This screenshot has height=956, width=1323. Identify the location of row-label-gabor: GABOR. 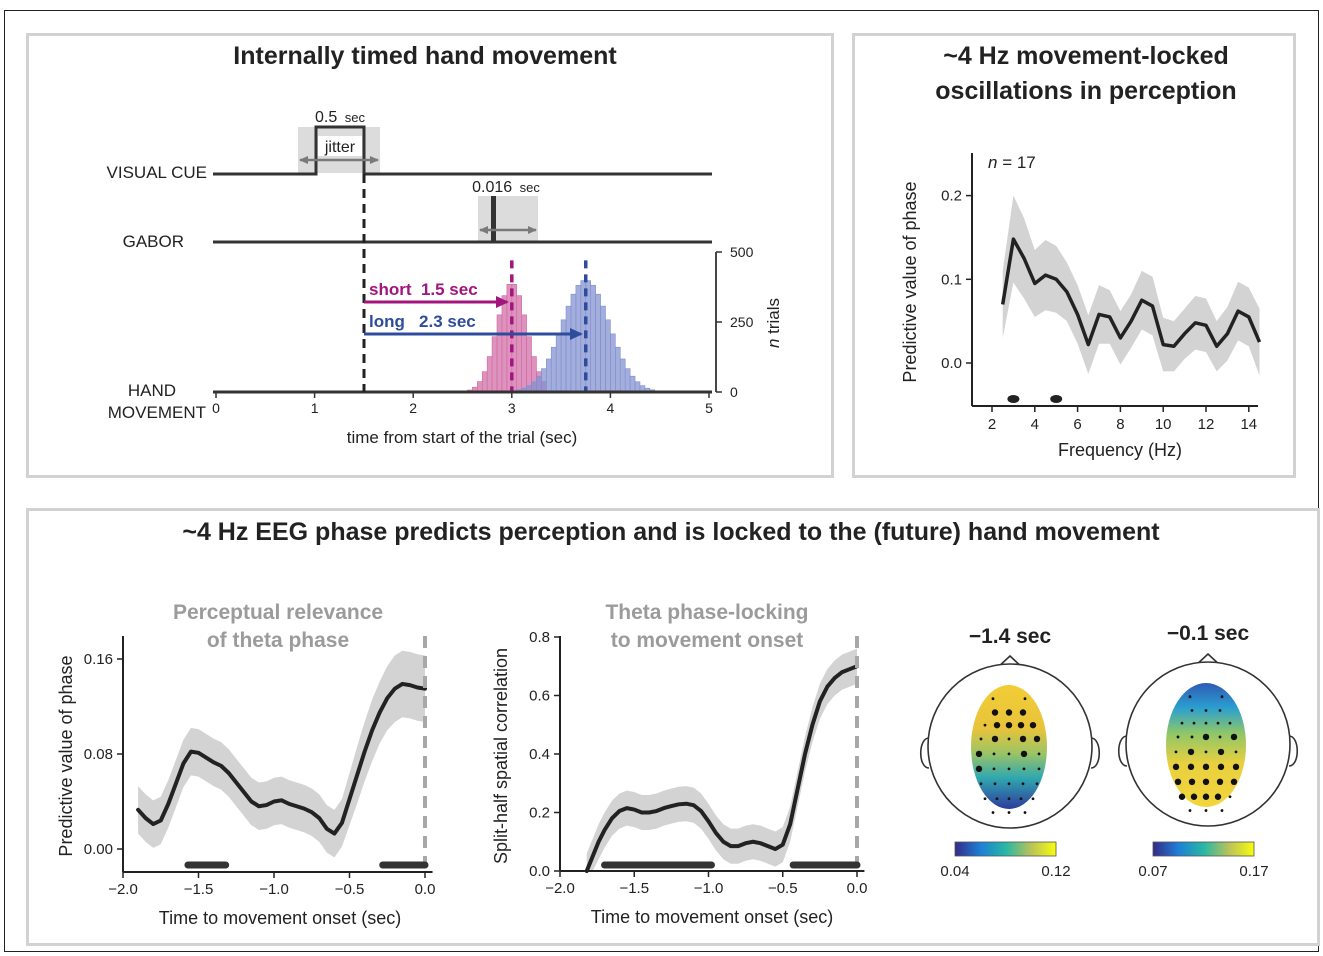
(153, 241).